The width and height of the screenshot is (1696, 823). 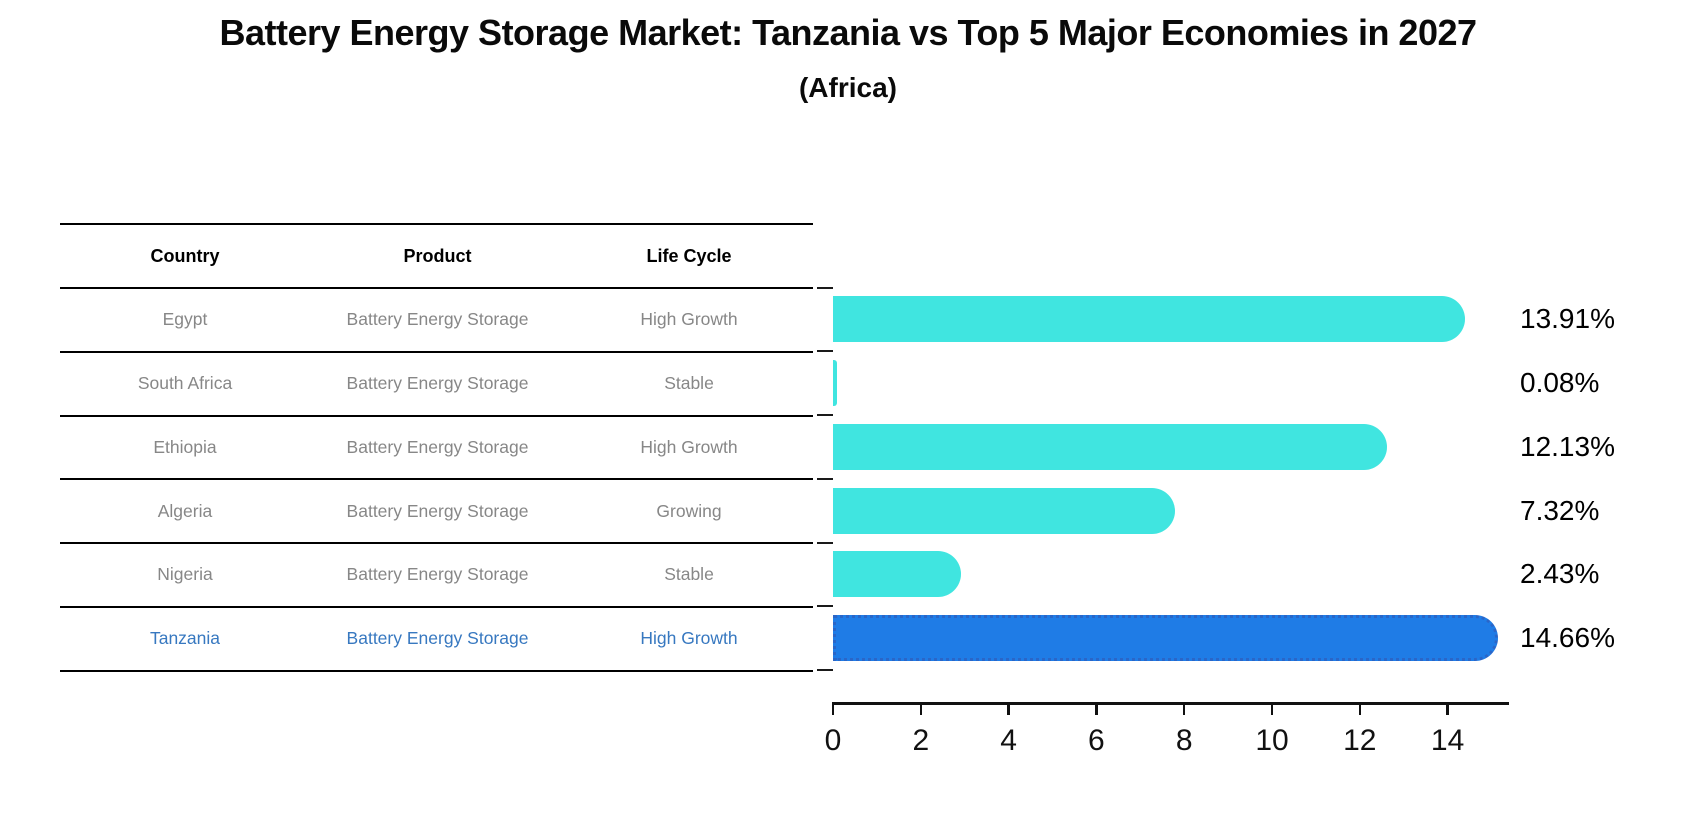 What do you see at coordinates (689, 255) in the screenshot?
I see `column-header-lifecycle: Life Cycle` at bounding box center [689, 255].